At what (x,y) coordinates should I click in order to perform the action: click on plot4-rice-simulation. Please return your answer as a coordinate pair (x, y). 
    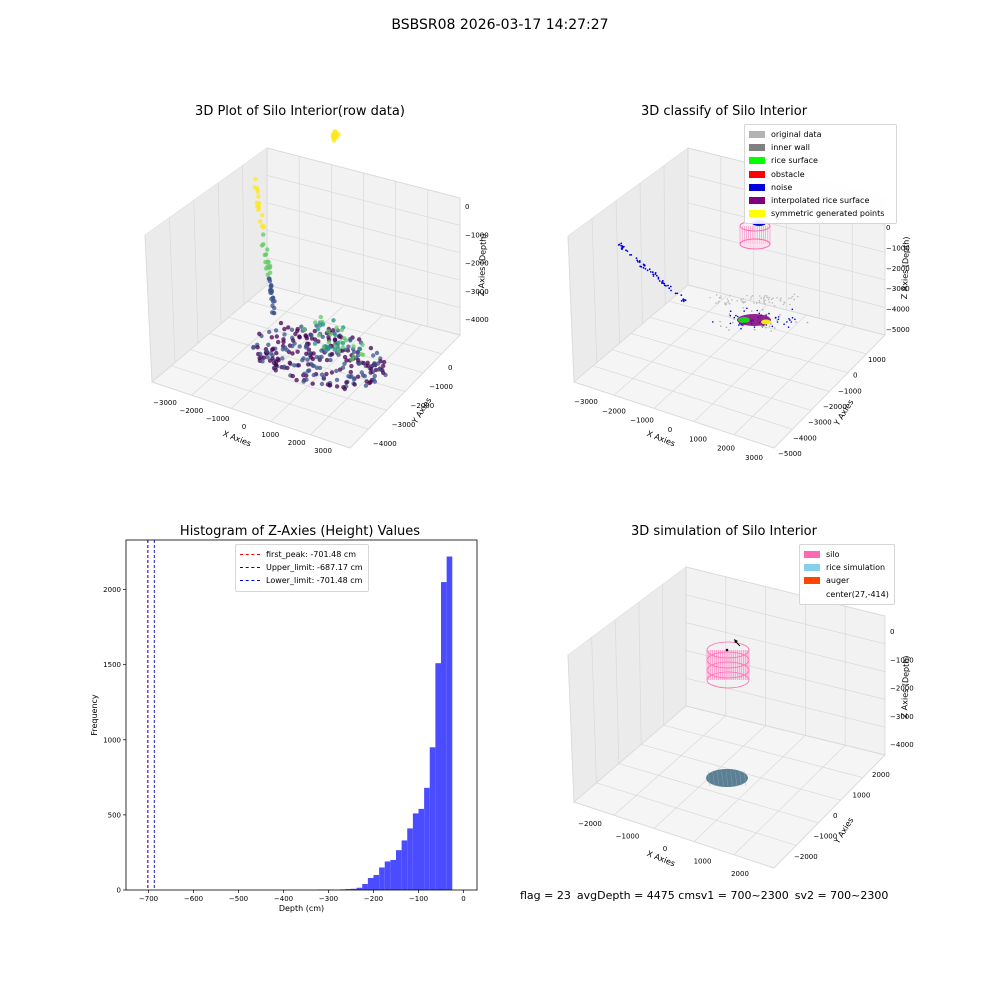
    Looking at the image, I should click on (727, 778).